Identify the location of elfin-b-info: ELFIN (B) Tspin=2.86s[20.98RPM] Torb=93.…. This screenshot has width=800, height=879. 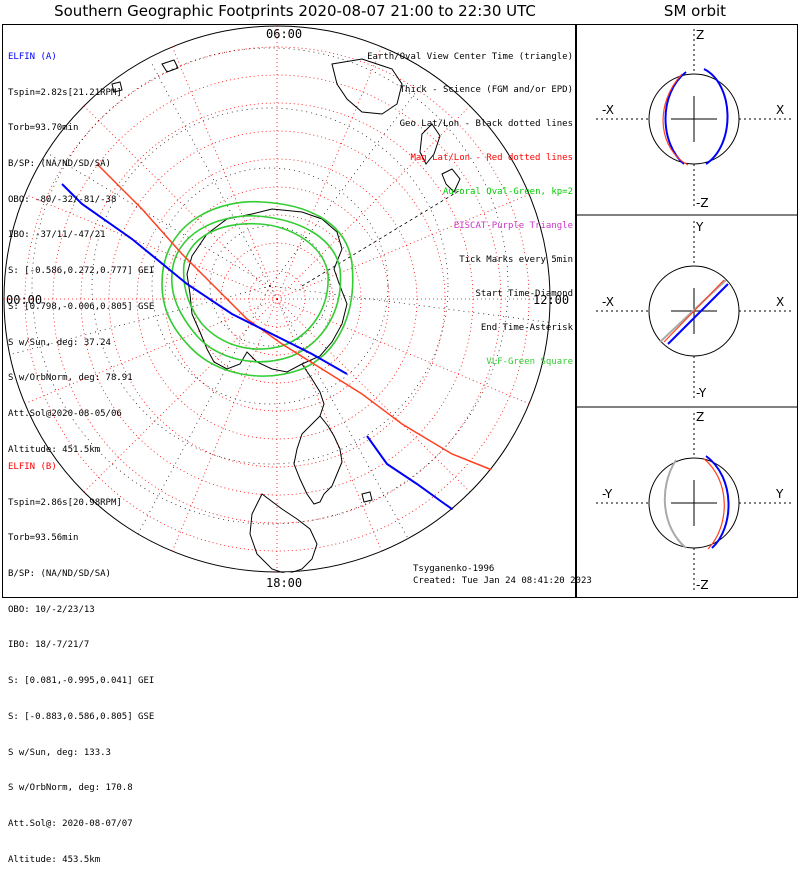
(81, 658).